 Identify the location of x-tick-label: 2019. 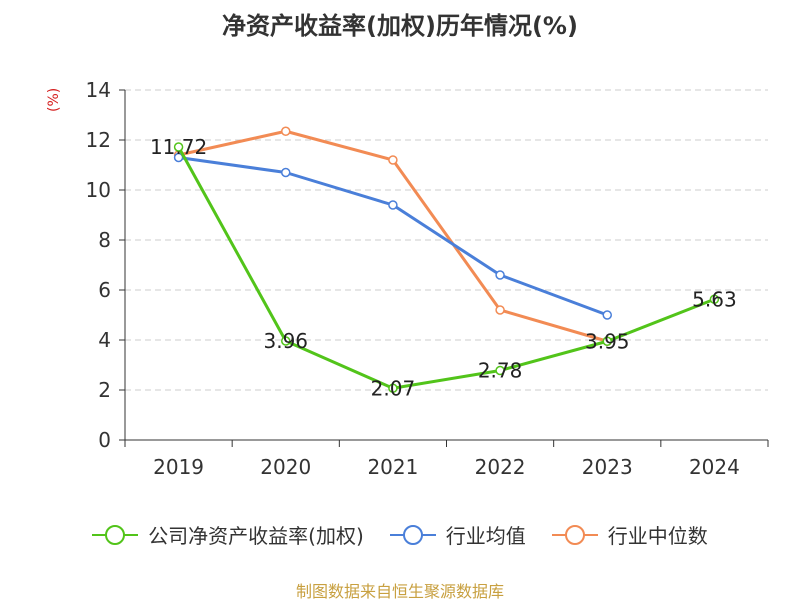
(178, 467).